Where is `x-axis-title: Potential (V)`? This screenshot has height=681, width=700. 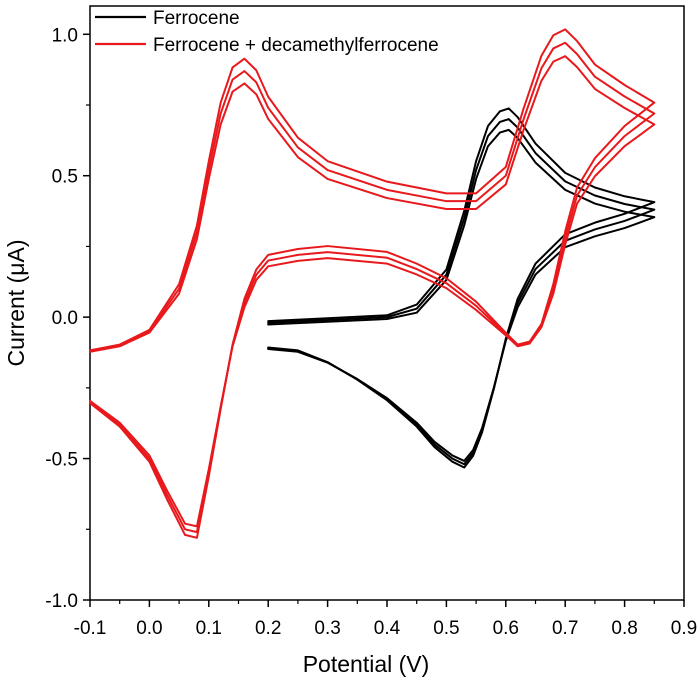
x-axis-title: Potential (V) is located at coordinates (366, 664).